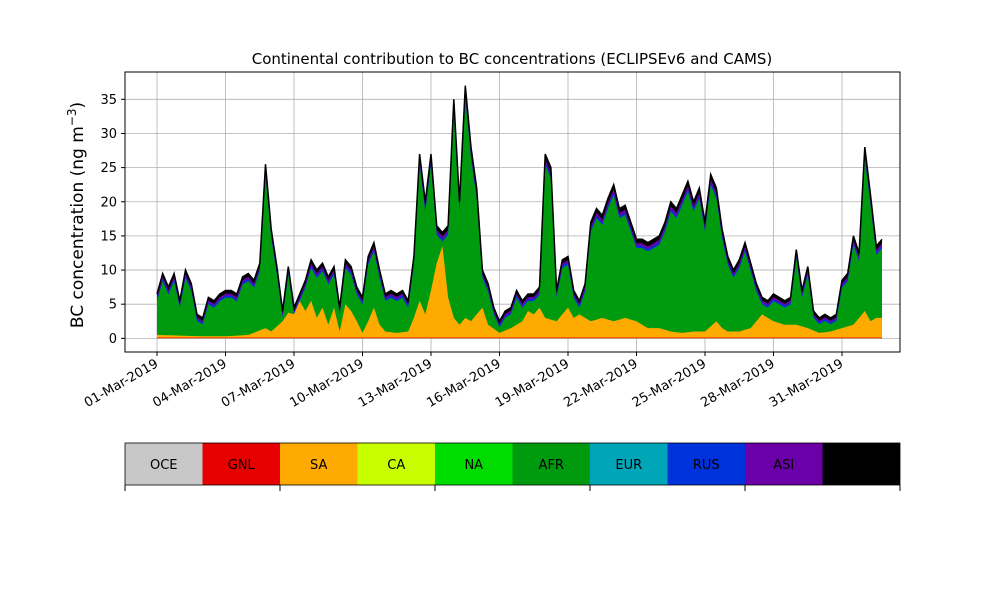 The image size is (1000, 600). I want to click on legend-swatch-na, so click(474, 464).